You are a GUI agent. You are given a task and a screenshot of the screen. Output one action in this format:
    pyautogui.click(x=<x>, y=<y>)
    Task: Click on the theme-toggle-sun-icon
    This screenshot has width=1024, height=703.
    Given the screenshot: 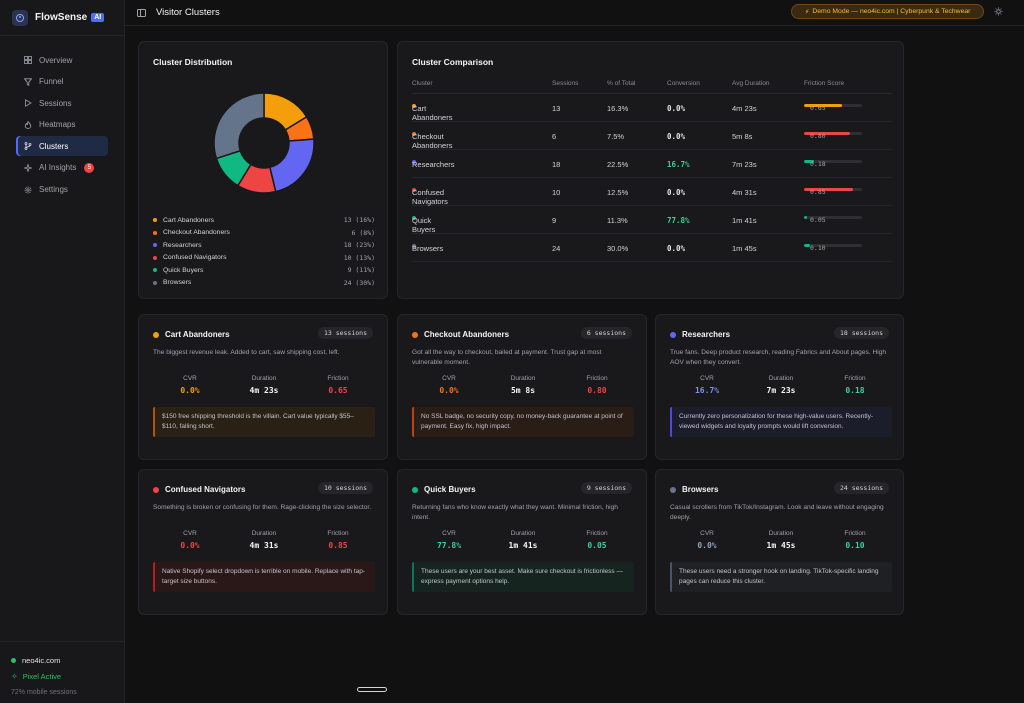 What is the action you would take?
    pyautogui.click(x=998, y=11)
    